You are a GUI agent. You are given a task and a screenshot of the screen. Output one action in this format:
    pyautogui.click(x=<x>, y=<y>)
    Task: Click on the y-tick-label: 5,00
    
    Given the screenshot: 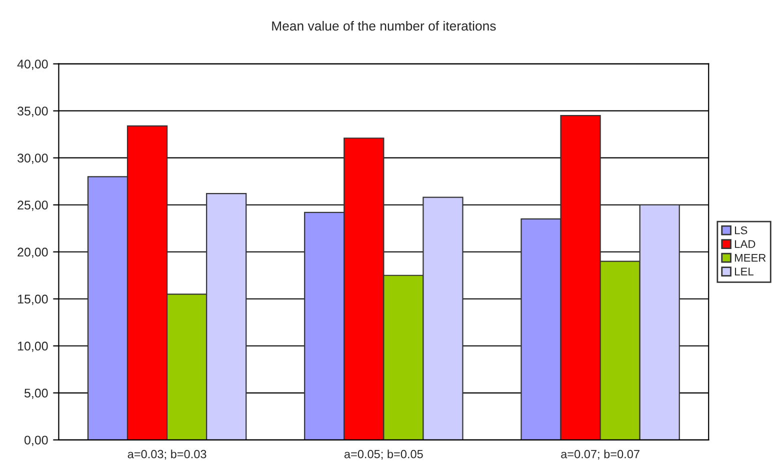 What is the action you would take?
    pyautogui.click(x=36, y=394)
    